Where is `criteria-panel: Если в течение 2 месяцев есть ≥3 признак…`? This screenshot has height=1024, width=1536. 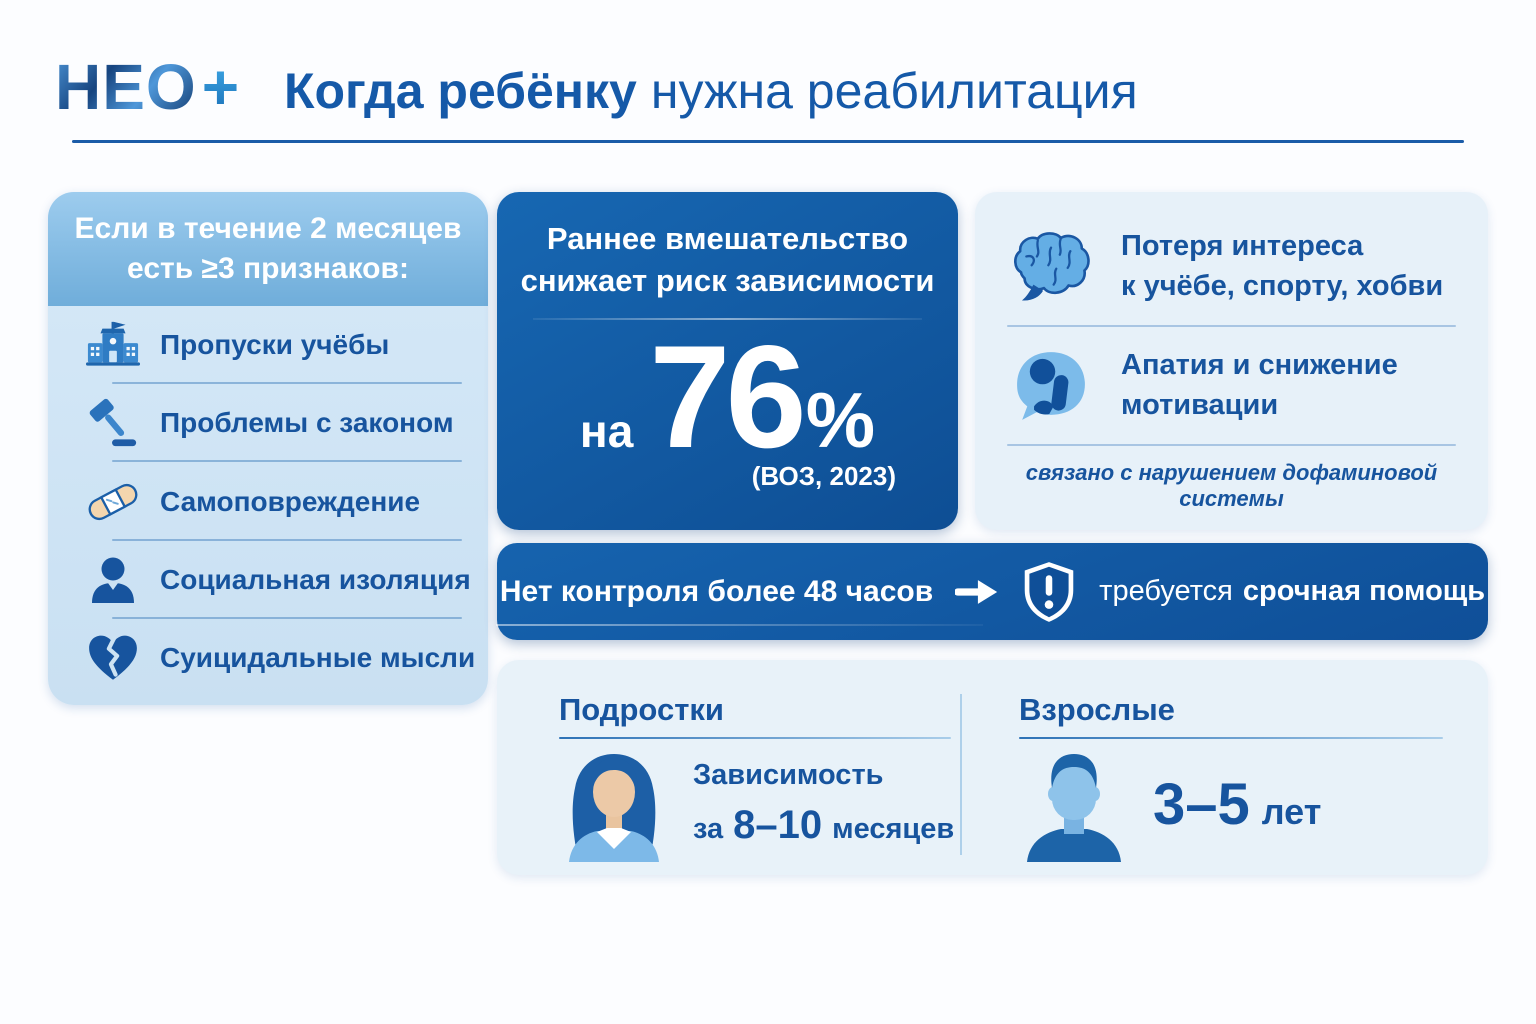 criteria-panel: Если в течение 2 месяцев есть ≥3 признак… is located at coordinates (268, 448).